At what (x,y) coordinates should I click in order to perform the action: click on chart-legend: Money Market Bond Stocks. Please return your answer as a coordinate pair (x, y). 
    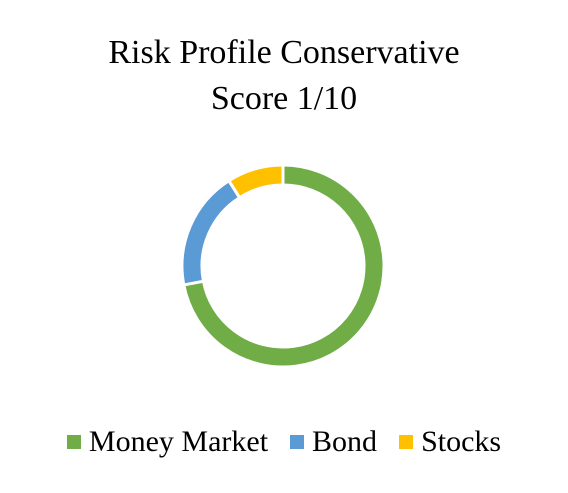
    Looking at the image, I should click on (284, 442).